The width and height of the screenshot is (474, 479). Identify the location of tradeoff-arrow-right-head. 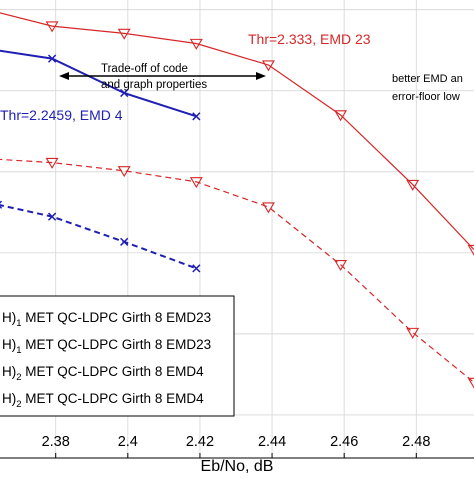
(261, 76).